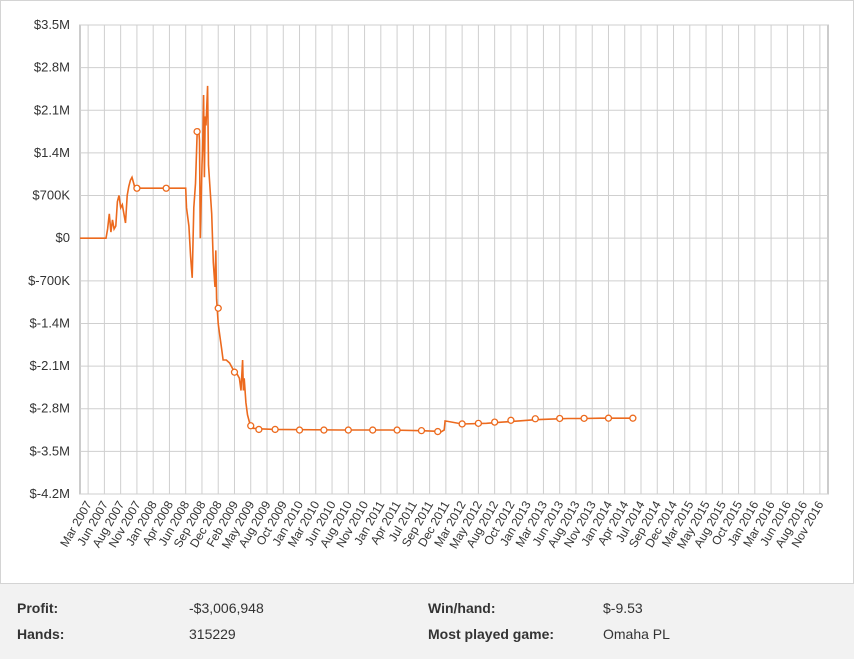 Image resolution: width=854 pixels, height=659 pixels. What do you see at coordinates (50, 365) in the screenshot?
I see `y-tick-label: $-2.1M` at bounding box center [50, 365].